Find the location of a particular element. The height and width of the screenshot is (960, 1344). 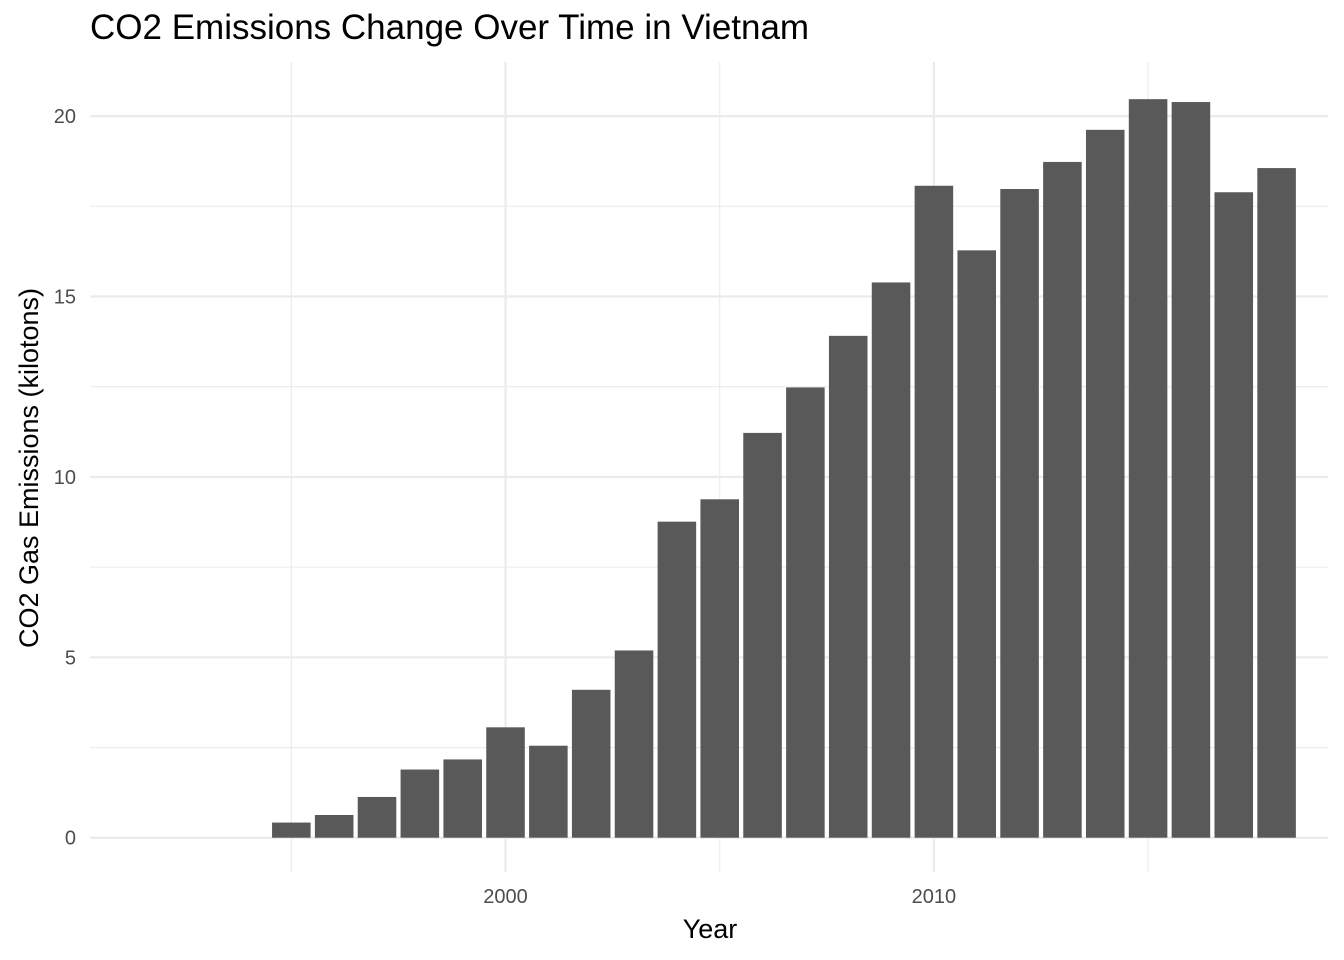

bar-2012 is located at coordinates (1019, 513).